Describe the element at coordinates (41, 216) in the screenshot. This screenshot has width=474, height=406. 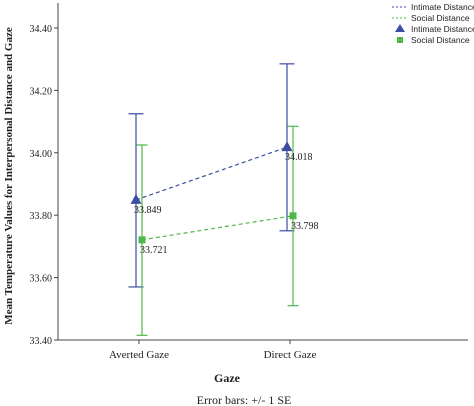
I see `y-tick-label: 33.80` at that location.